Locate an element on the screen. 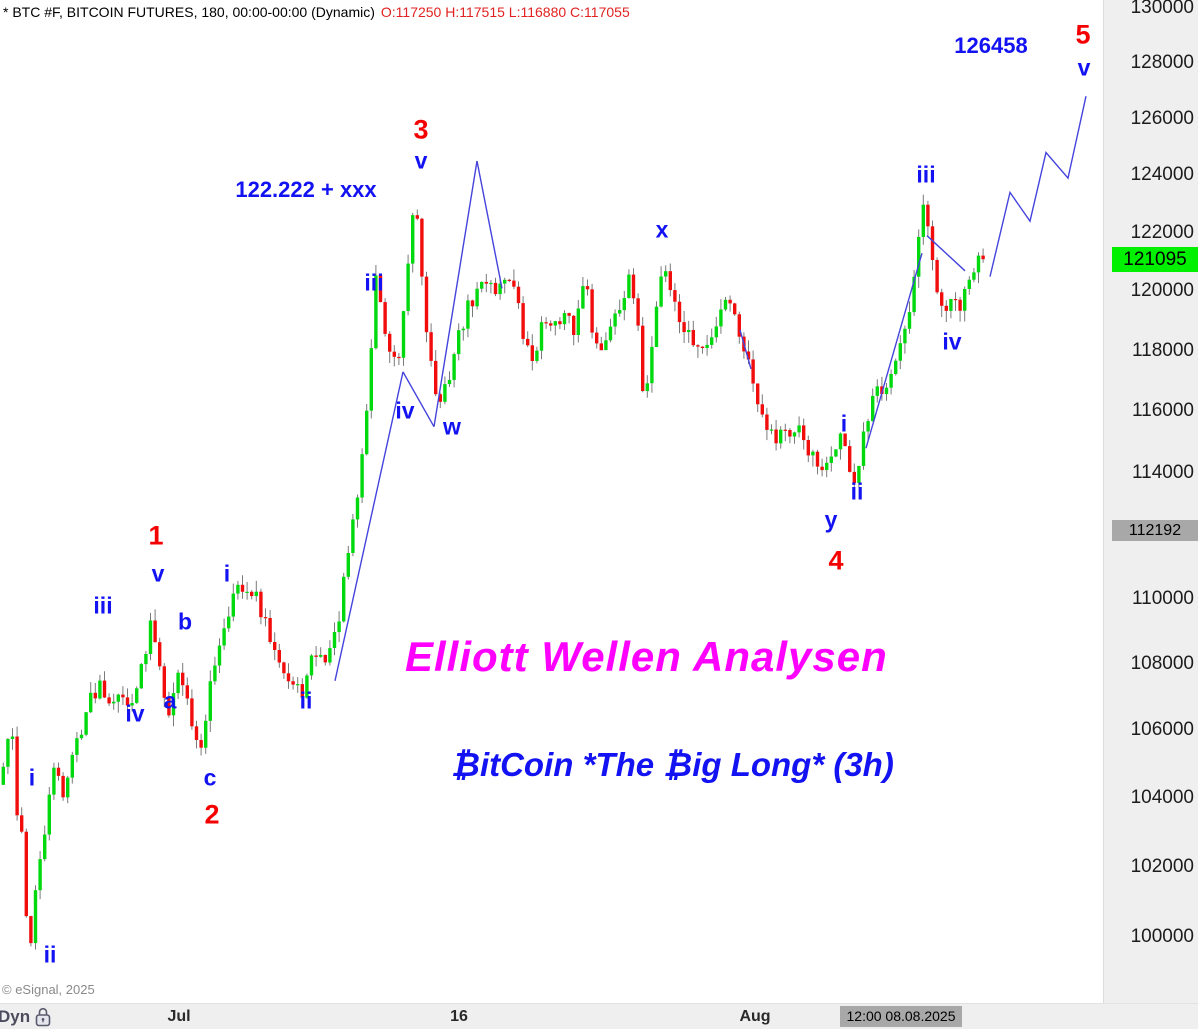  time-axis: Dyn 12:00 08.08.2025 Jul 16 Aug is located at coordinates (599, 1016).